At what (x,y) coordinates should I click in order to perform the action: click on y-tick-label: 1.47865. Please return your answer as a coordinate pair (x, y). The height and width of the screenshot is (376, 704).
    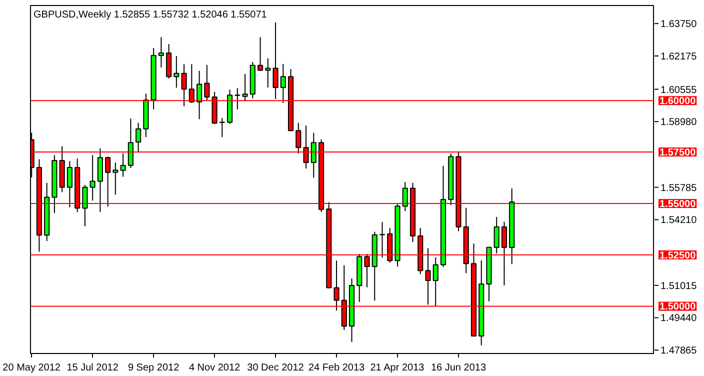
    Looking at the image, I should click on (679, 351).